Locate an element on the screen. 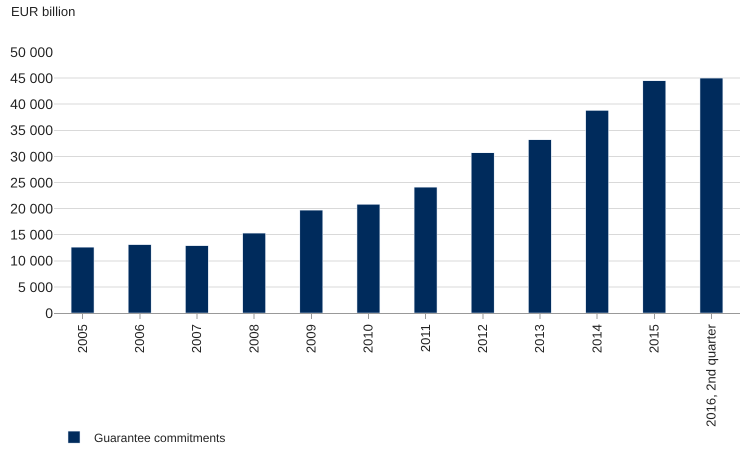 The image size is (750, 462). x-tick-label: 2012 is located at coordinates (482, 339).